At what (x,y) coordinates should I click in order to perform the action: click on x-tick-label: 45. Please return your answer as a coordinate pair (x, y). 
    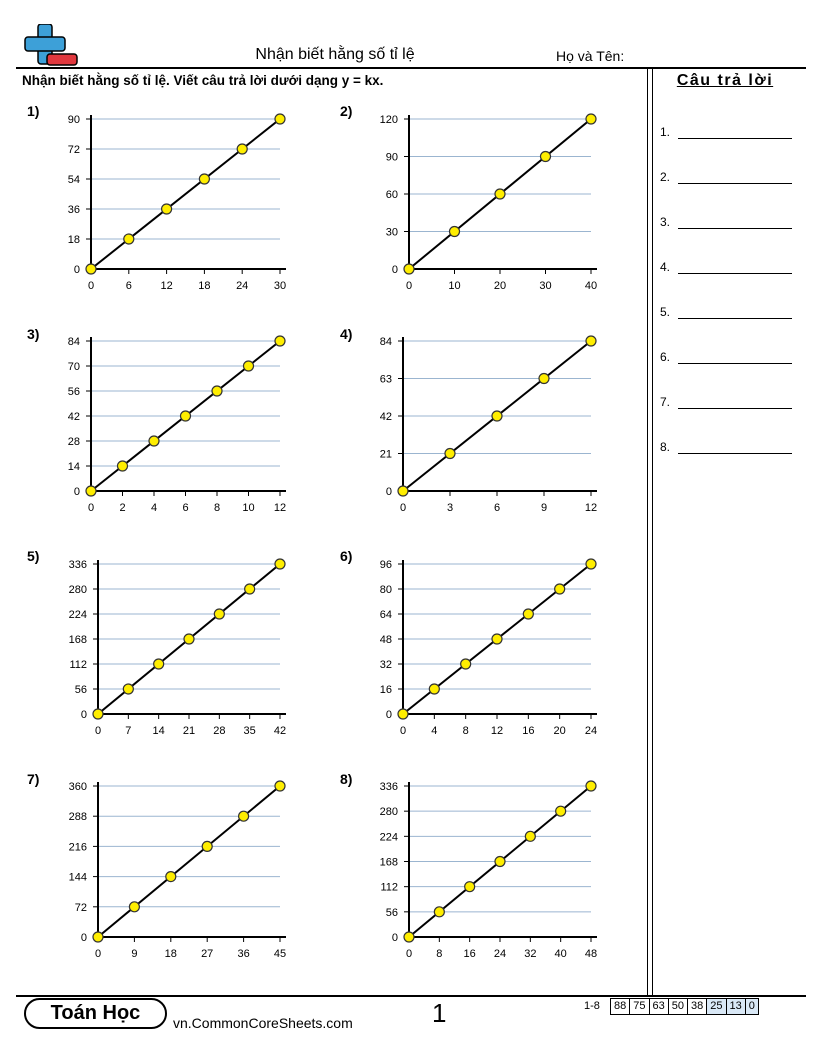
    Looking at the image, I should click on (280, 954).